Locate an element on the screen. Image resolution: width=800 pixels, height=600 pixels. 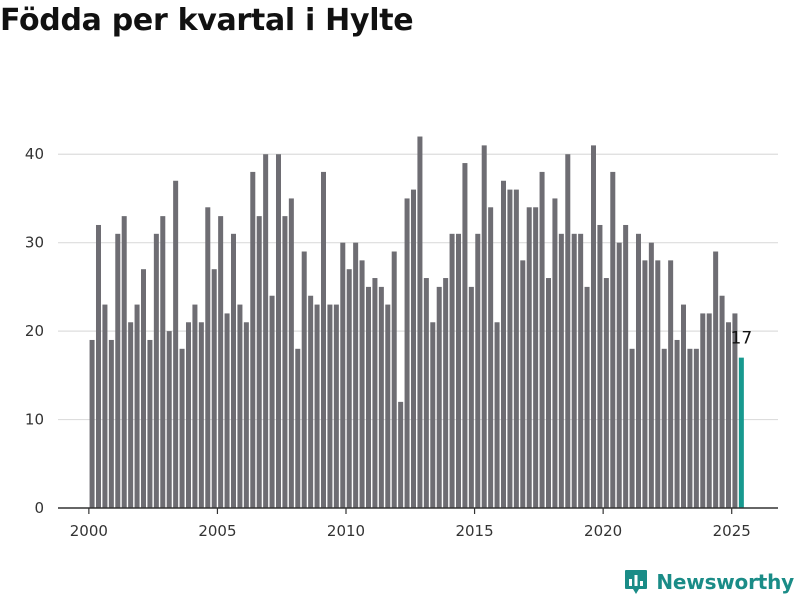
x-tick-label: 2025 is located at coordinates (732, 531).